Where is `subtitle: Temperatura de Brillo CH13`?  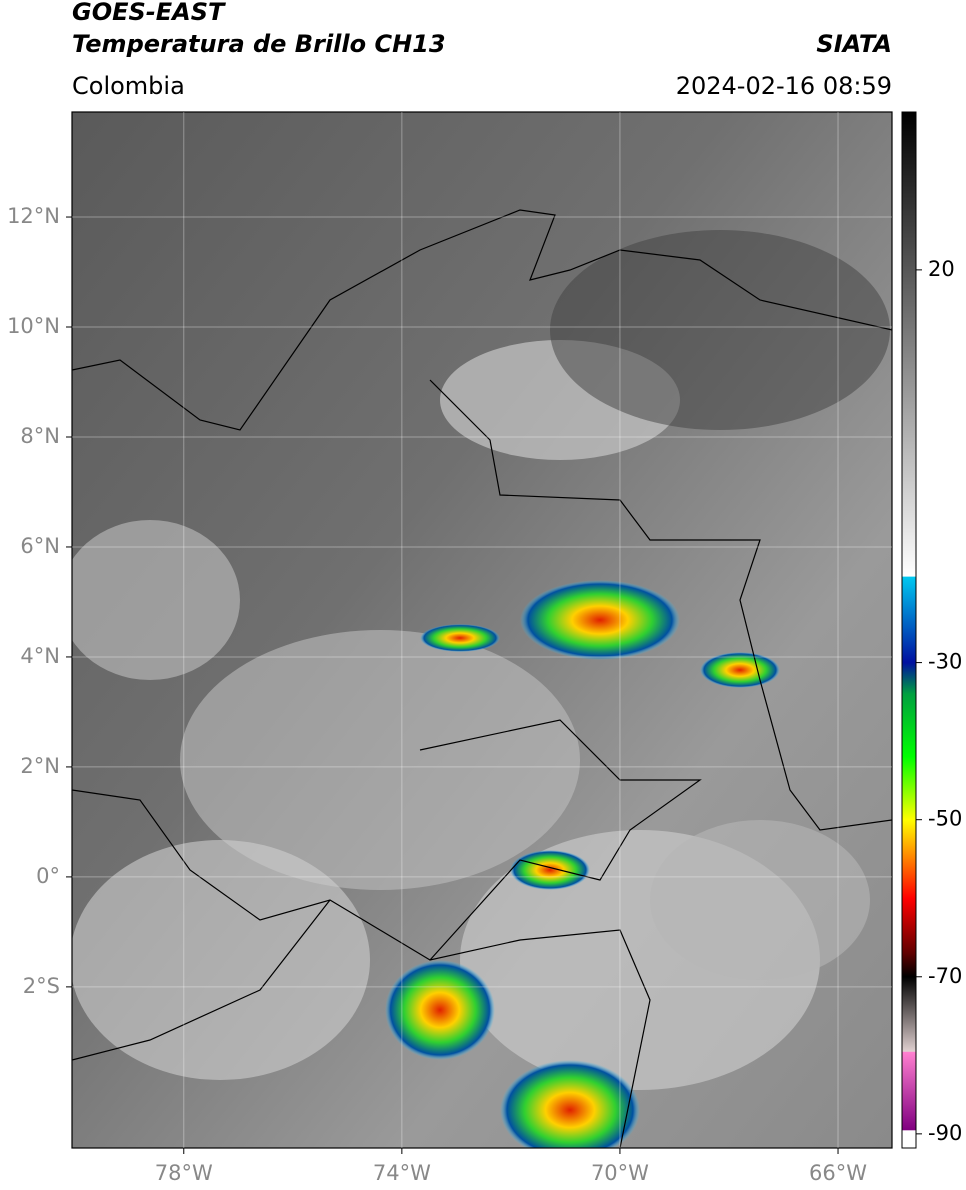
subtitle: Temperatura de Brillo CH13 is located at coordinates (259, 44).